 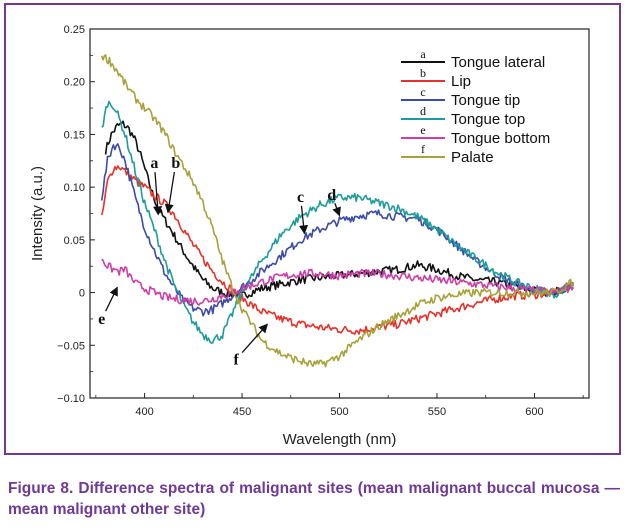 What do you see at coordinates (437, 412) in the screenshot?
I see `x-tick-label: 550` at bounding box center [437, 412].